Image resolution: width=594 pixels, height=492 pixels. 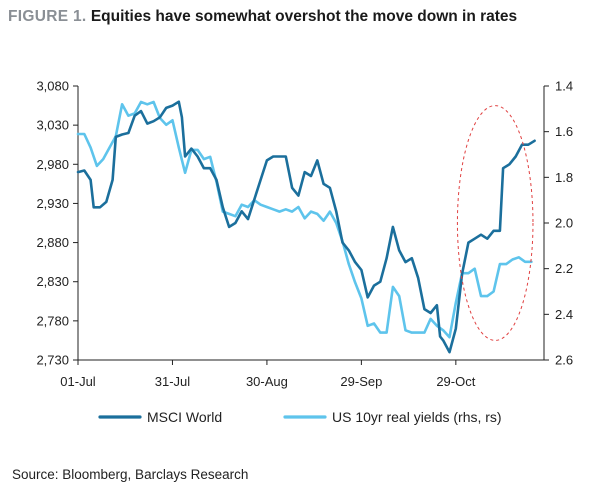 What do you see at coordinates (130, 474) in the screenshot?
I see `source-note: Source: Bloomberg, Barclays Research` at bounding box center [130, 474].